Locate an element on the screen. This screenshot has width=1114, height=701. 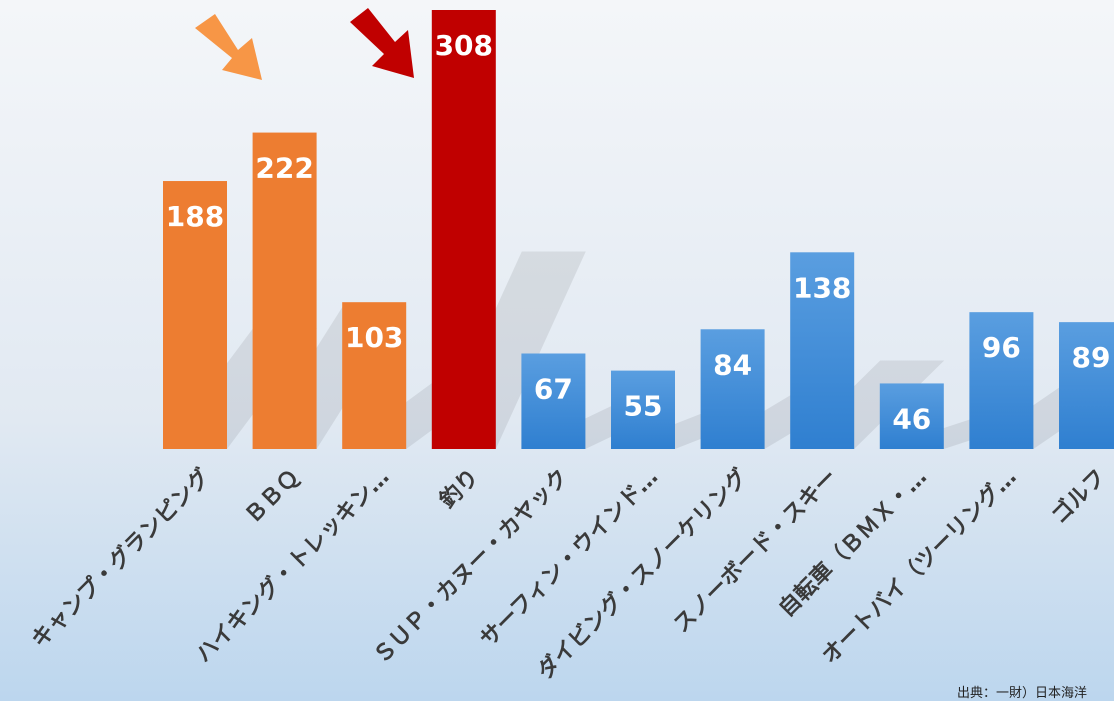
value-label: 103 is located at coordinates (374, 337).